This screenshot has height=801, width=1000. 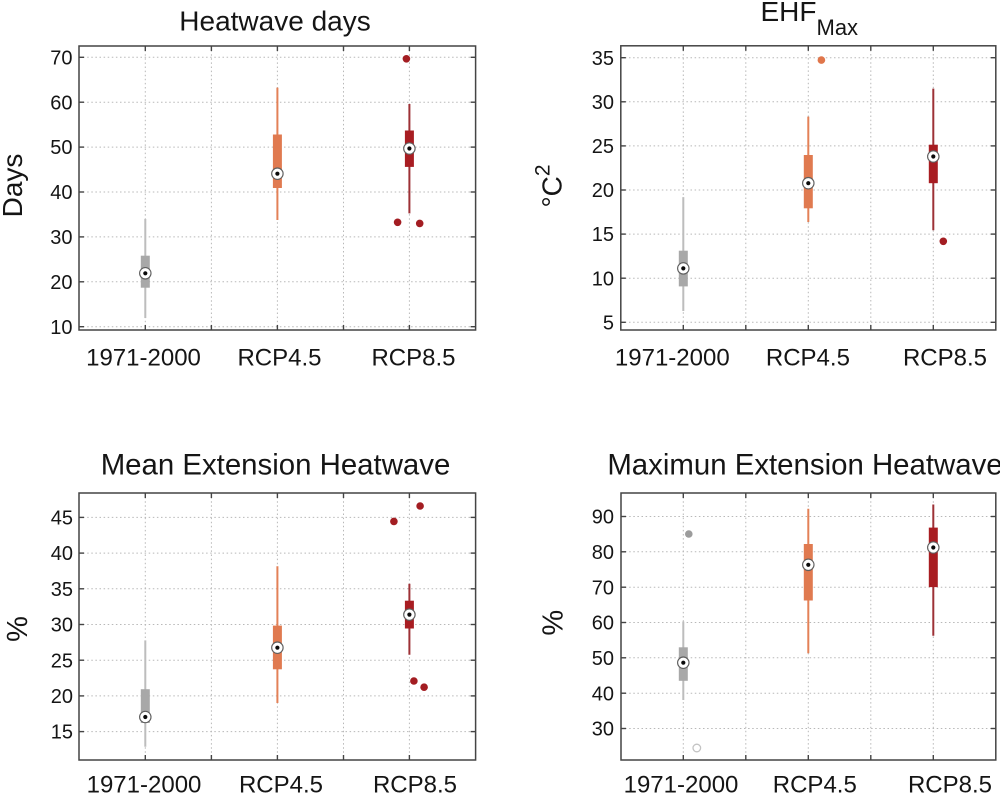 I want to click on svg-text: 80, so click(x=603, y=553).